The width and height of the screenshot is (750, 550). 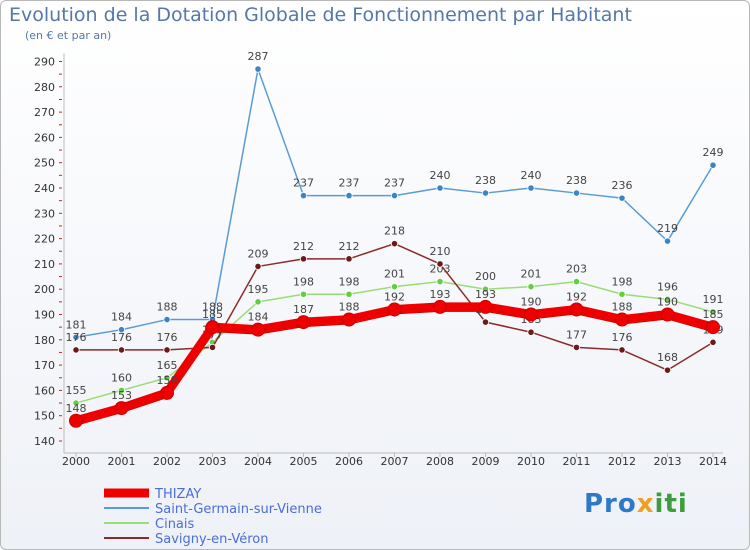 I want to click on x-tick-label: 2014, so click(x=713, y=461).